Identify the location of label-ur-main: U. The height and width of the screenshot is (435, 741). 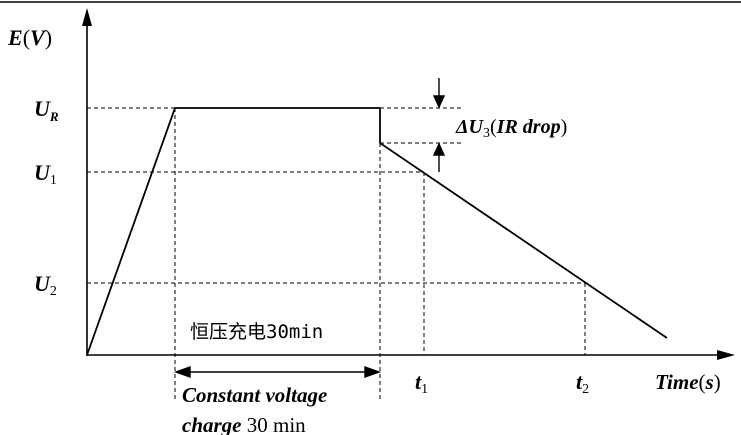
(42, 108).